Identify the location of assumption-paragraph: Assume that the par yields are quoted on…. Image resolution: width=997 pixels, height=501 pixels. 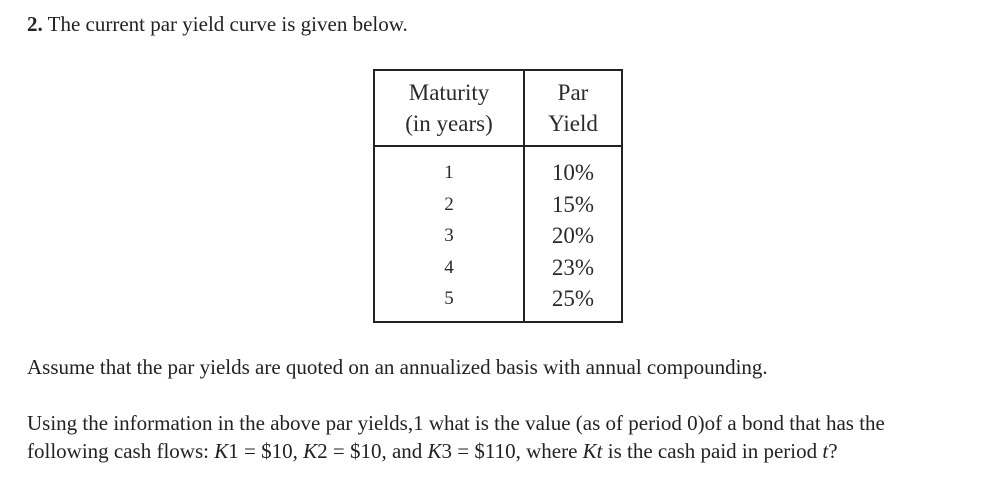
(397, 367).